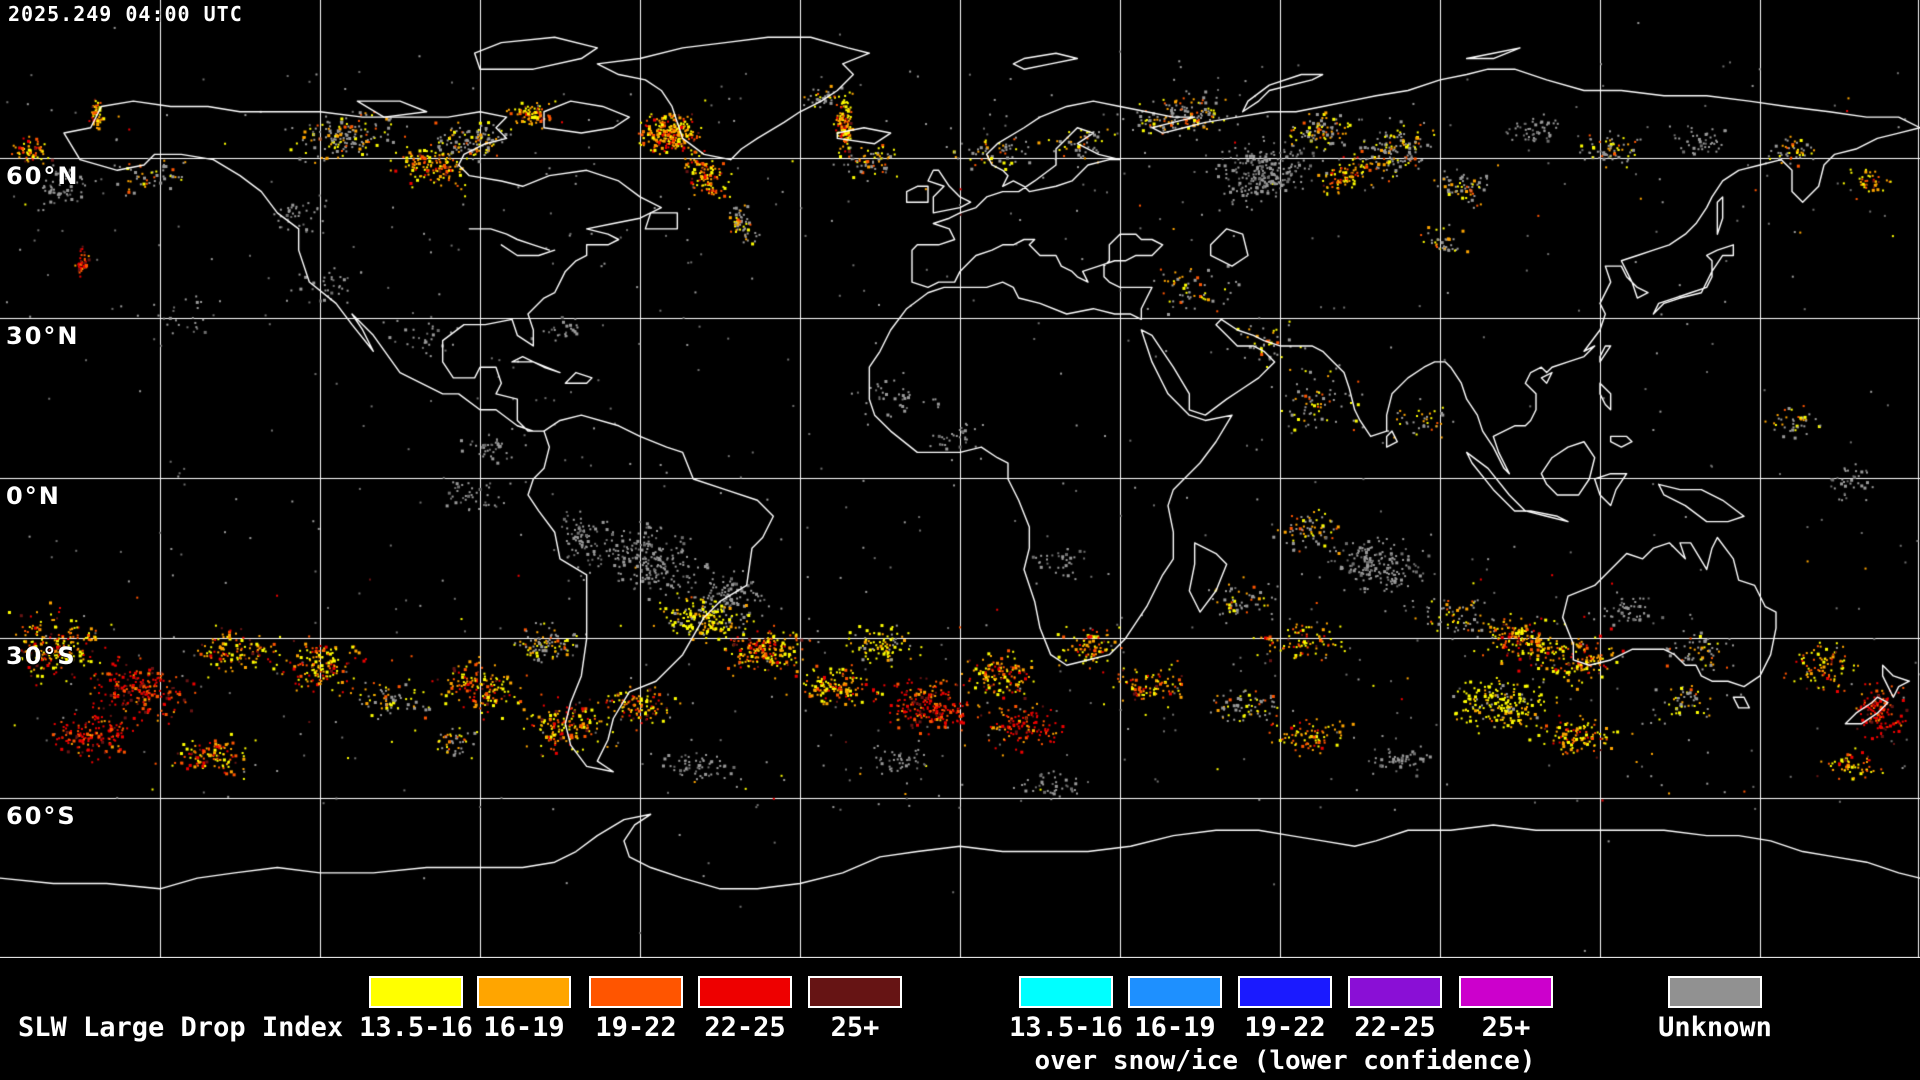 Image resolution: width=1920 pixels, height=1080 pixels. I want to click on legend-title: SLW Large Drop Index, so click(181, 1027).